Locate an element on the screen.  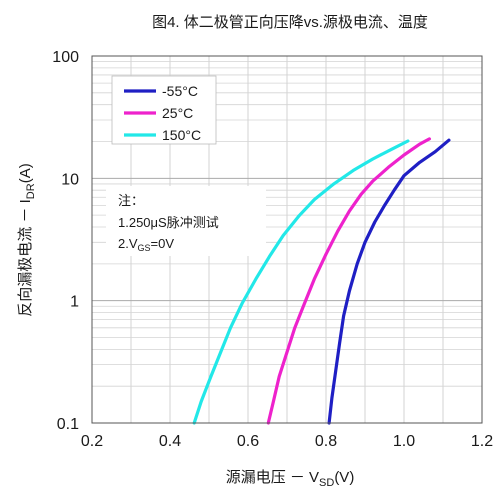
x-axis-label: 源漏电压 － VSD(V) is located at coordinates (290, 479).